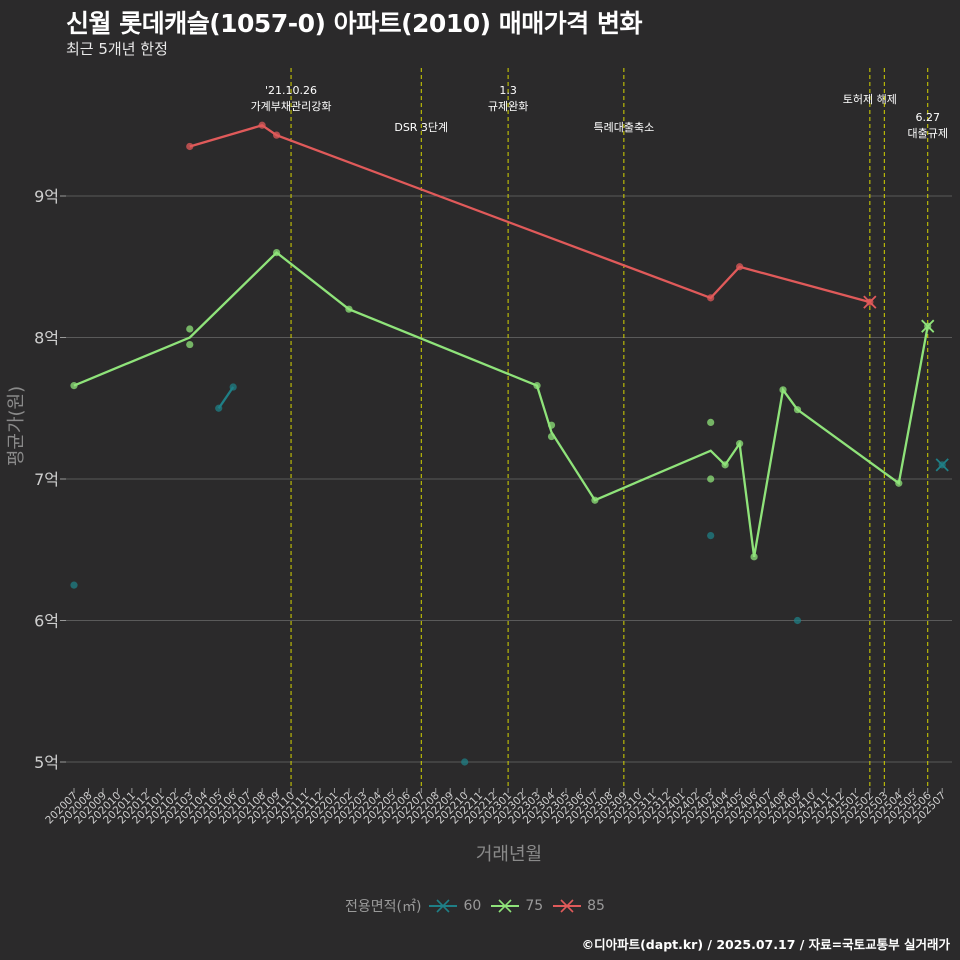  What do you see at coordinates (472, 906) in the screenshot?
I see `legend-label-60: 60` at bounding box center [472, 906].